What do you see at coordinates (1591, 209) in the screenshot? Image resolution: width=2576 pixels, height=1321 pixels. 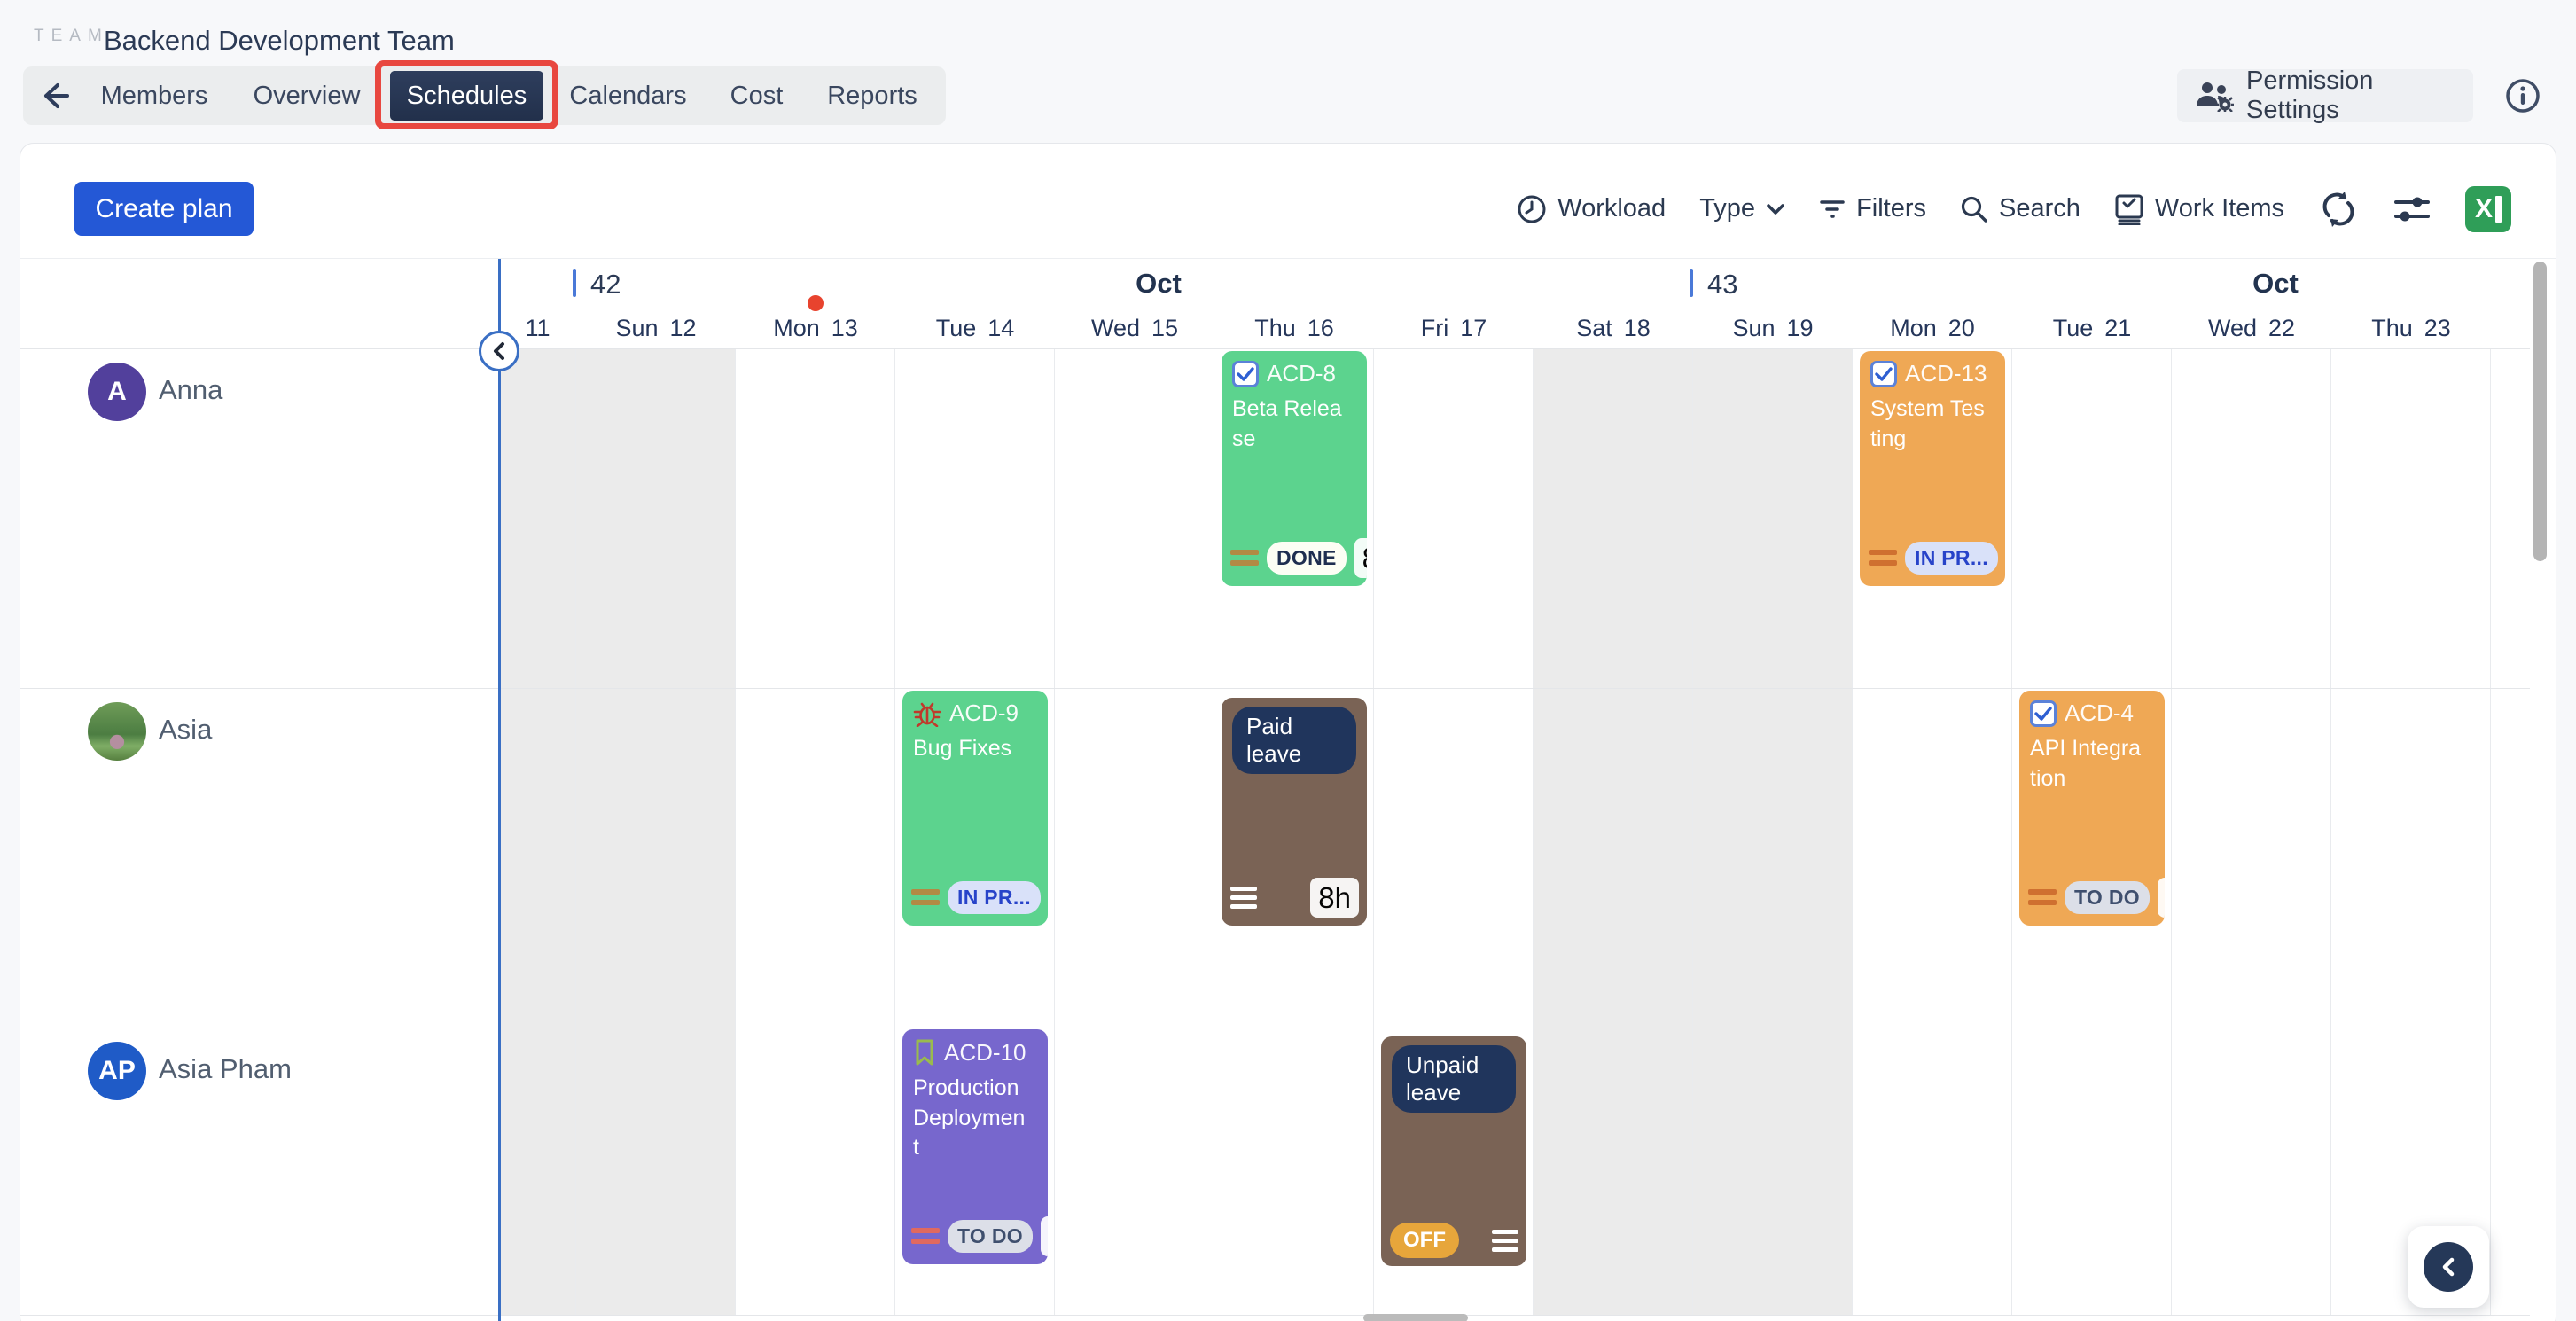 I see `workload-button: Workload` at bounding box center [1591, 209].